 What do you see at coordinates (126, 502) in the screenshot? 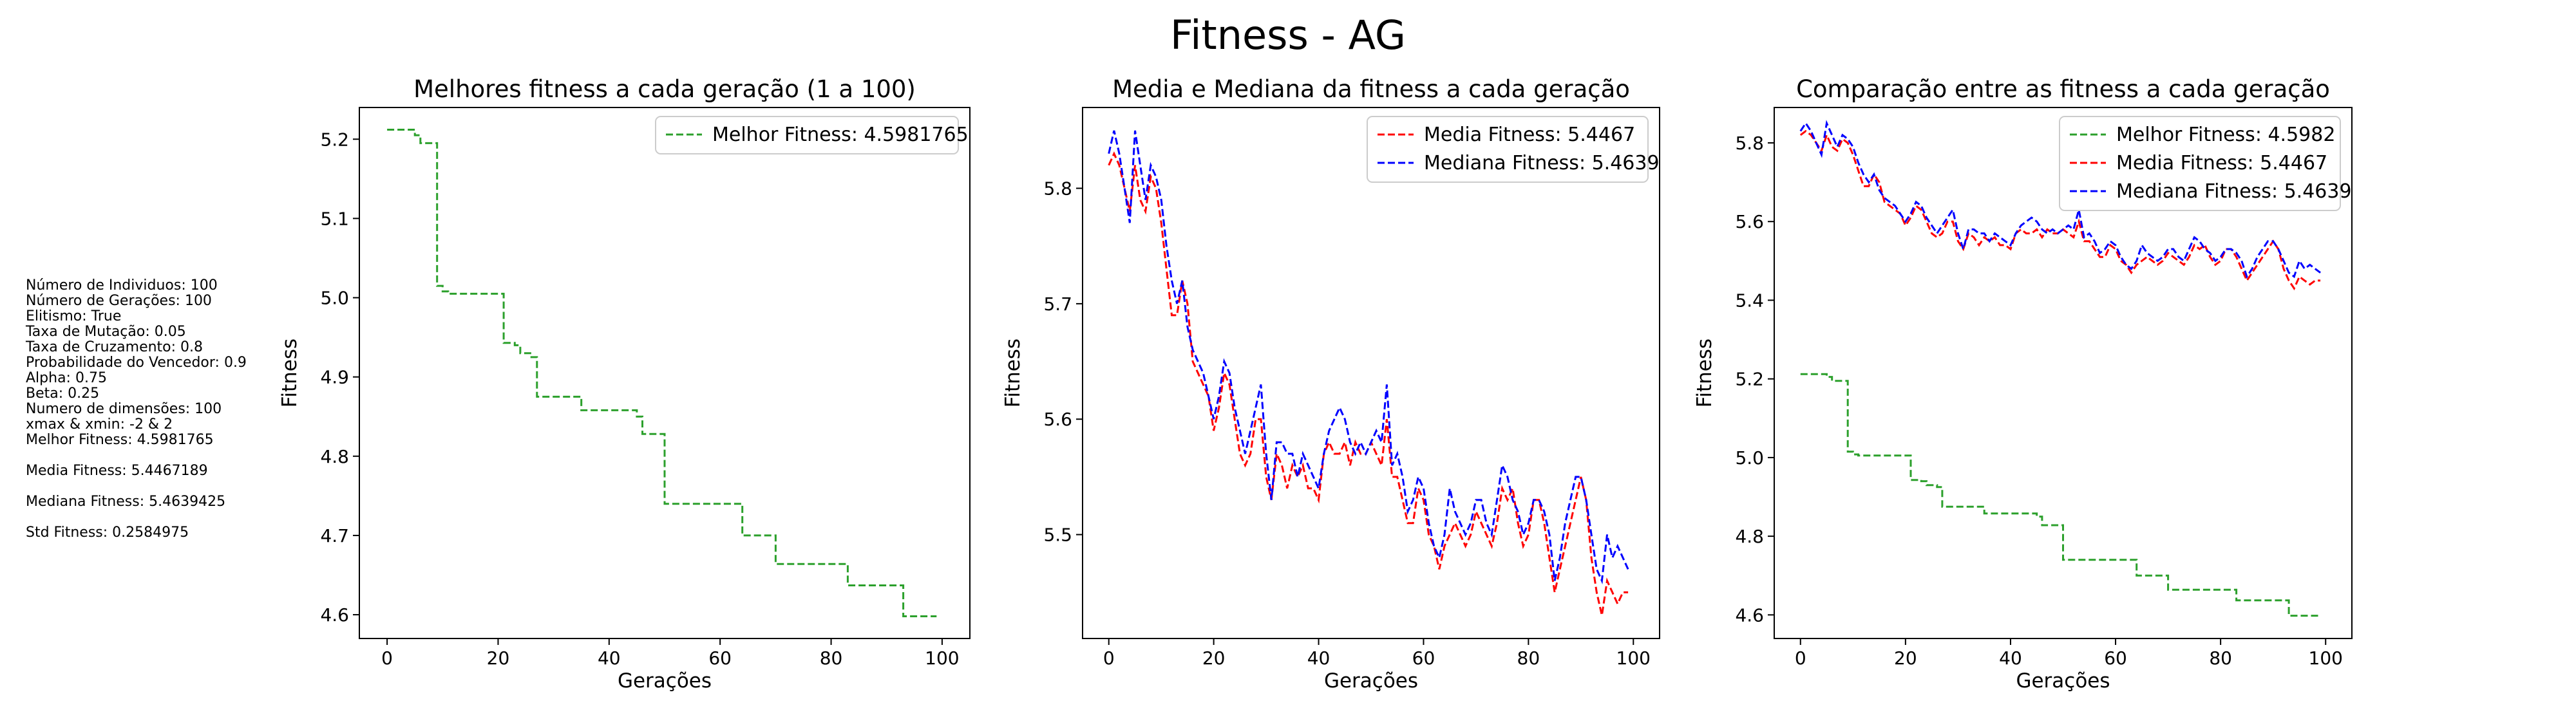
I see `parameter-line: Mediana Fitness: 5.4639425` at bounding box center [126, 502].